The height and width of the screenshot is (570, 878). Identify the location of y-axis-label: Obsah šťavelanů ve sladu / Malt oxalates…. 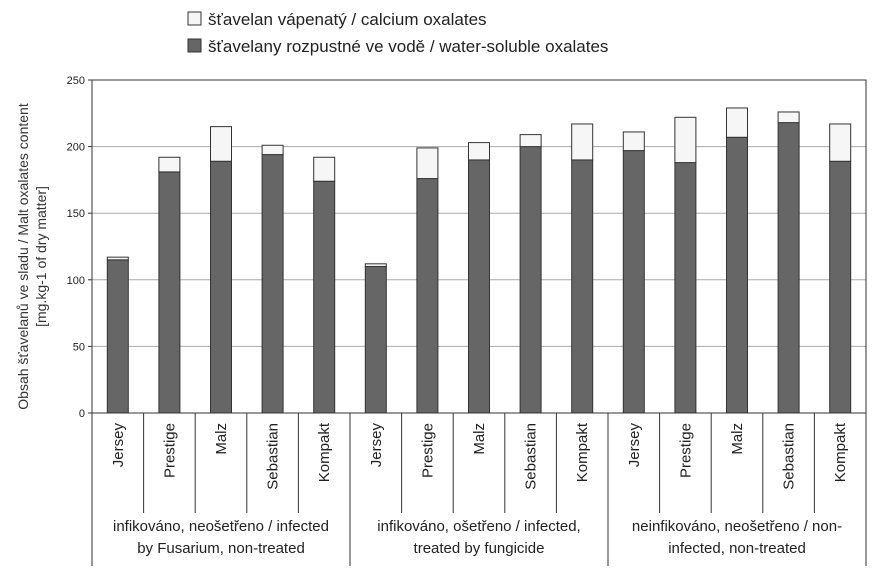
(32, 256).